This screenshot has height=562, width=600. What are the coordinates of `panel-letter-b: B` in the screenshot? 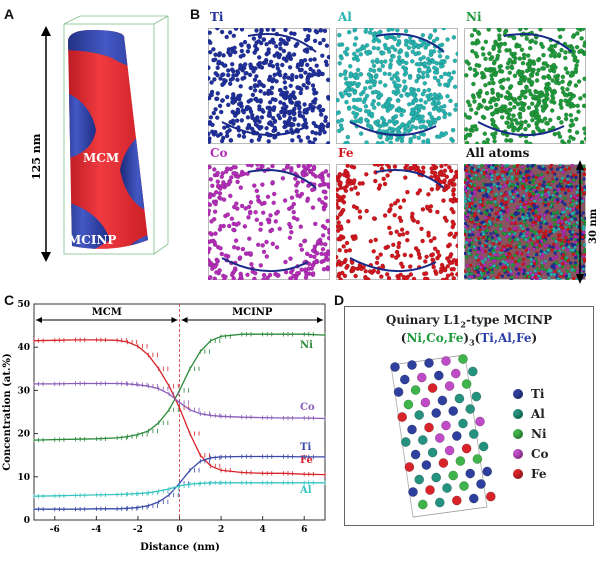 It's located at (195, 14).